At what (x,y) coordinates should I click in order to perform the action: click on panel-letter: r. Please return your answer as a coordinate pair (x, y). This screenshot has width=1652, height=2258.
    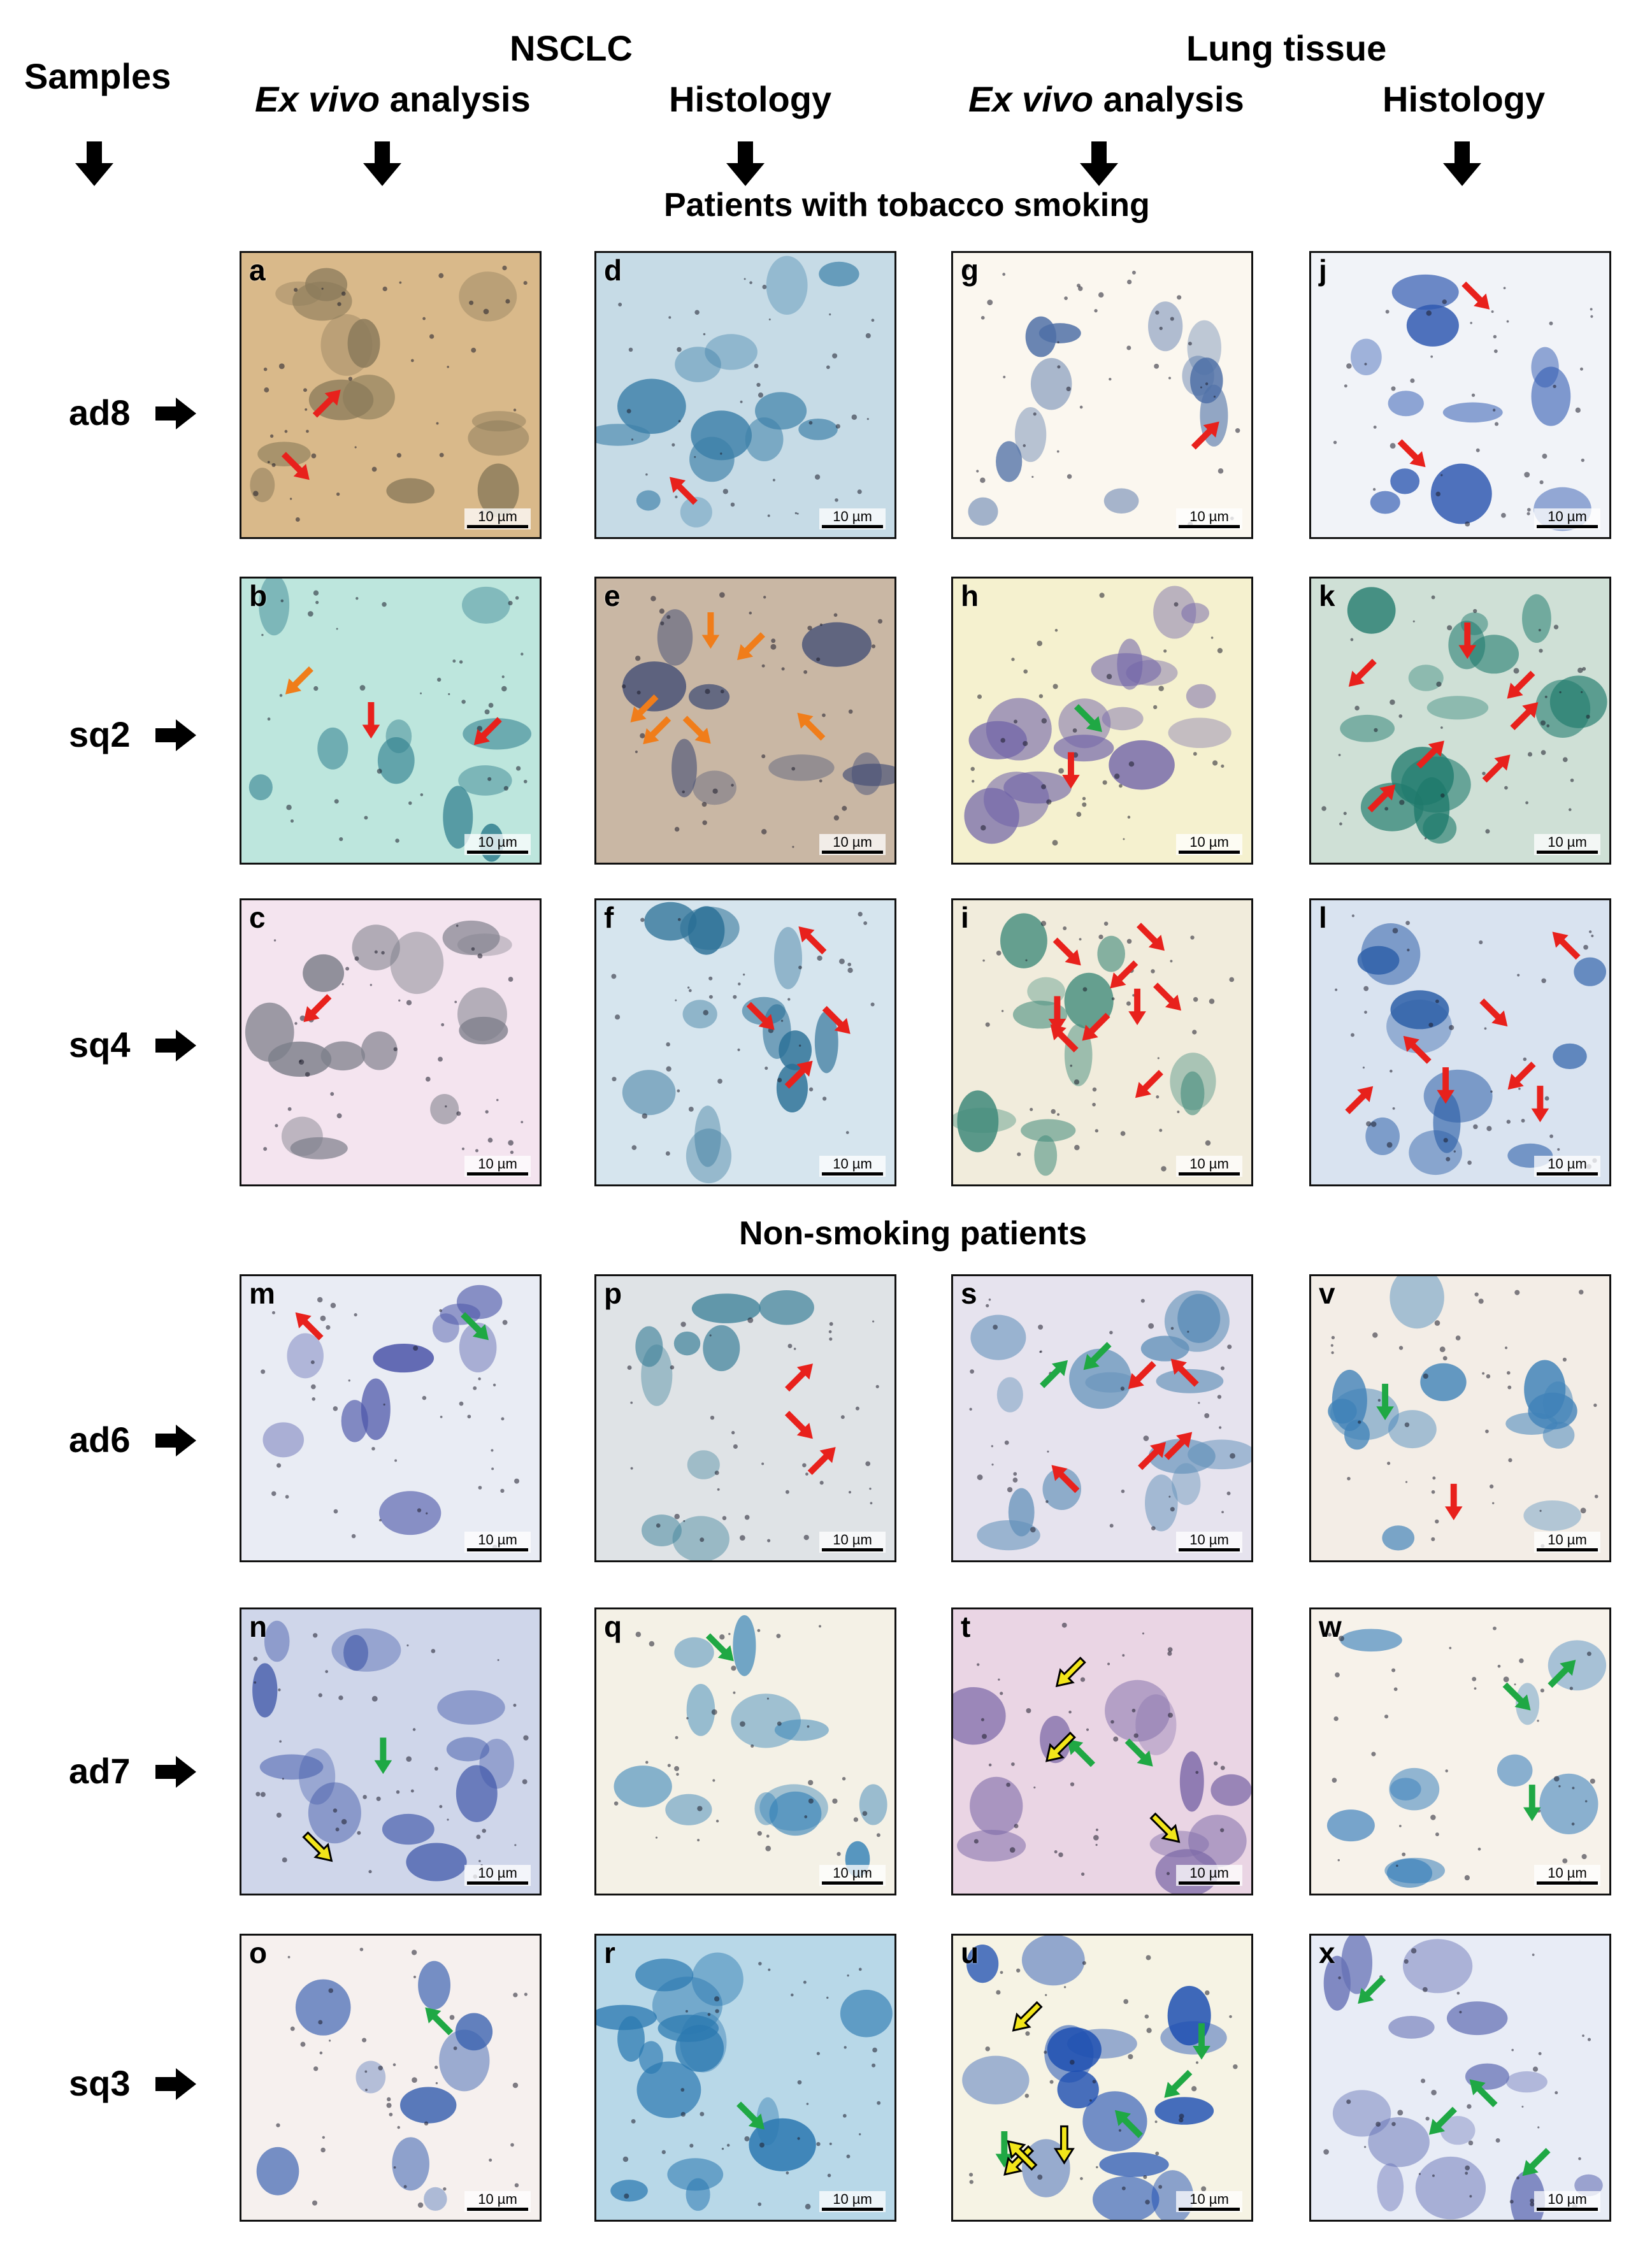
    Looking at the image, I should click on (609, 1952).